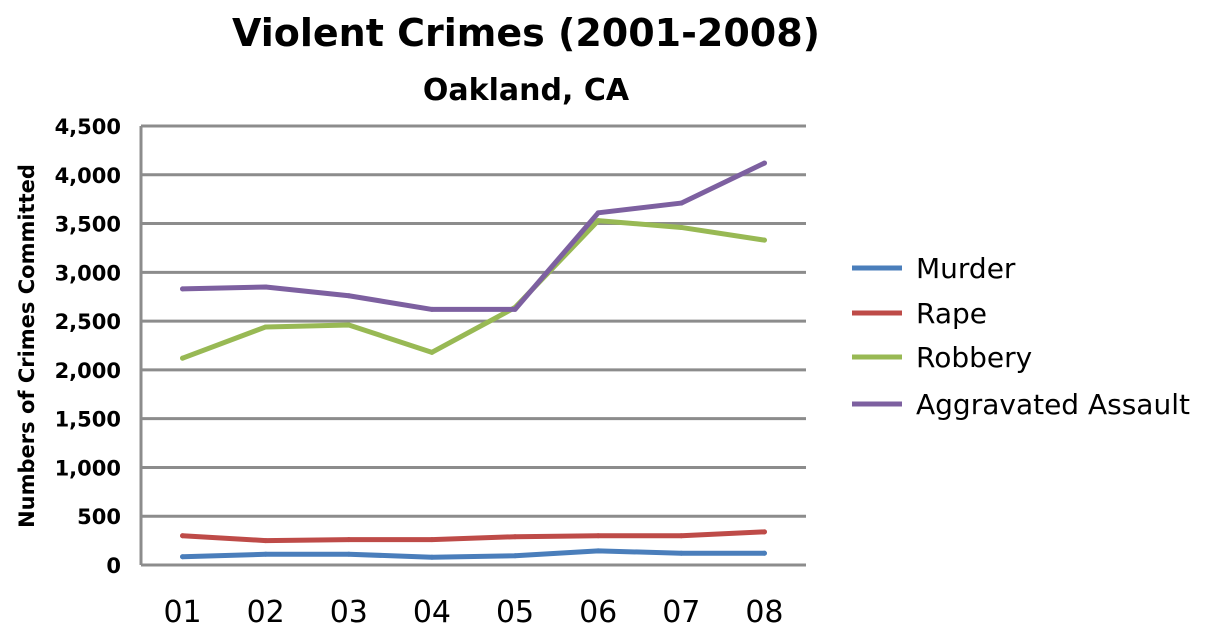  I want to click on series-line-murder, so click(473, 554).